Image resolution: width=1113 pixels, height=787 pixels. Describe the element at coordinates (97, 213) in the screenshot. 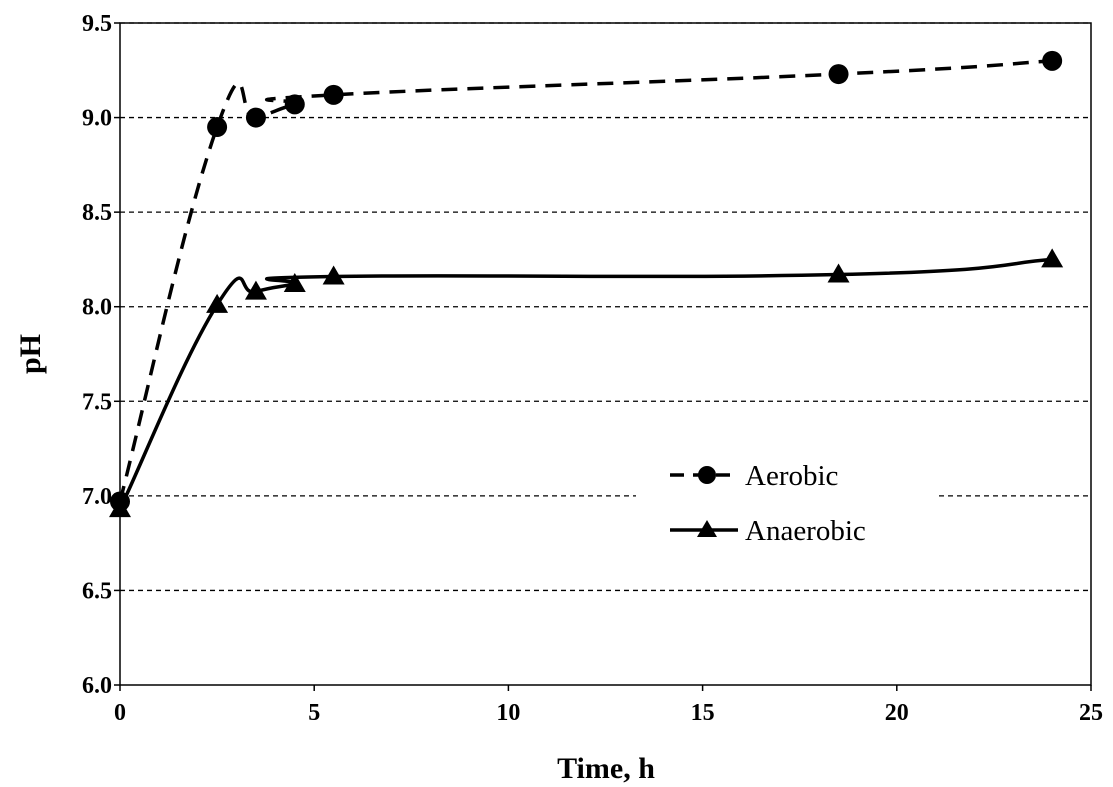

I see `y-tick-label: 8.5` at that location.